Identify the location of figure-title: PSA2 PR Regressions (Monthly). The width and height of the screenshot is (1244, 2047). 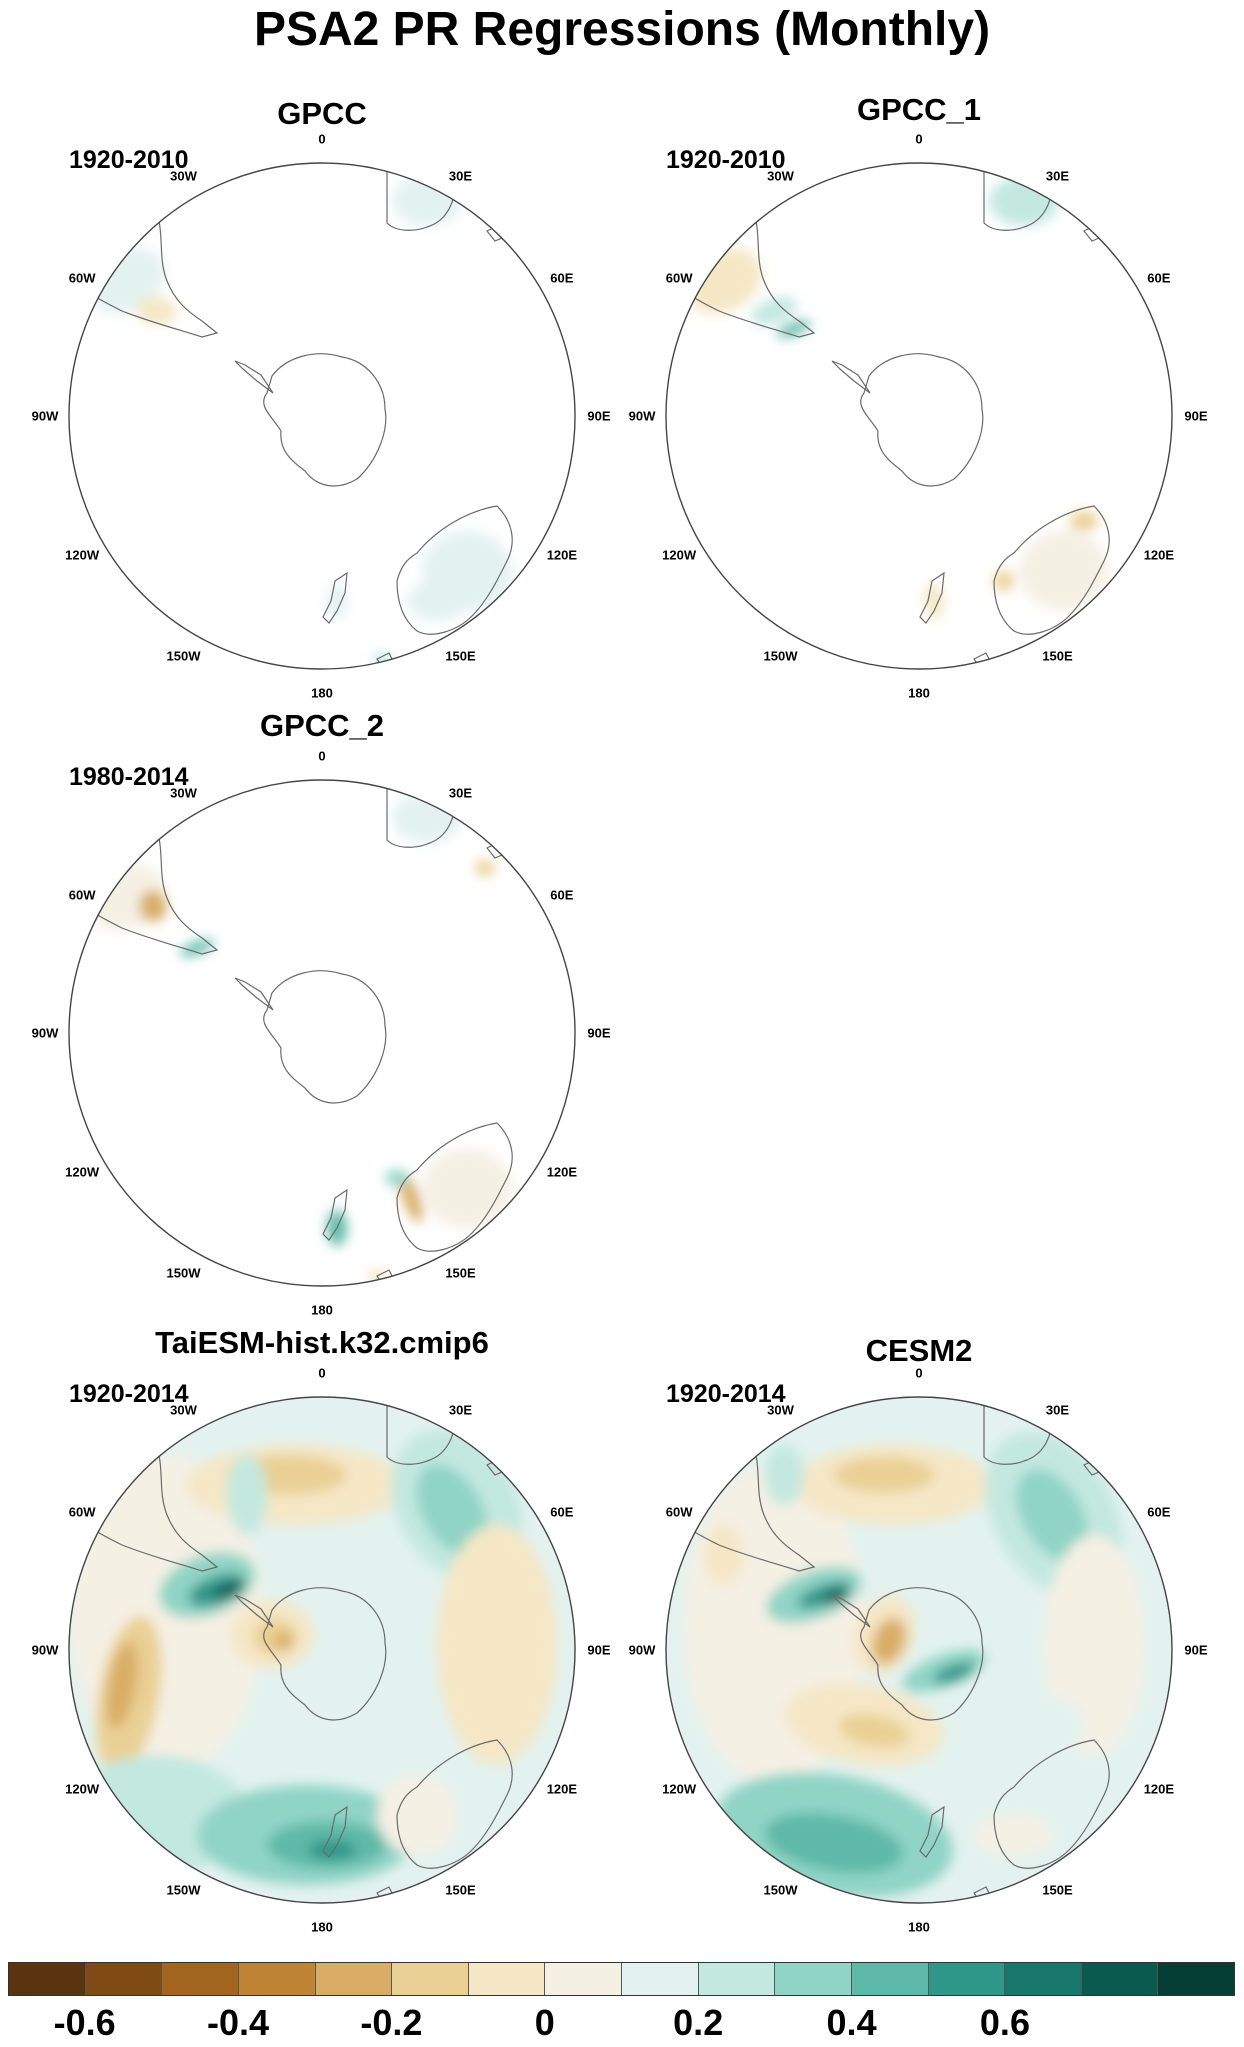
(622, 29).